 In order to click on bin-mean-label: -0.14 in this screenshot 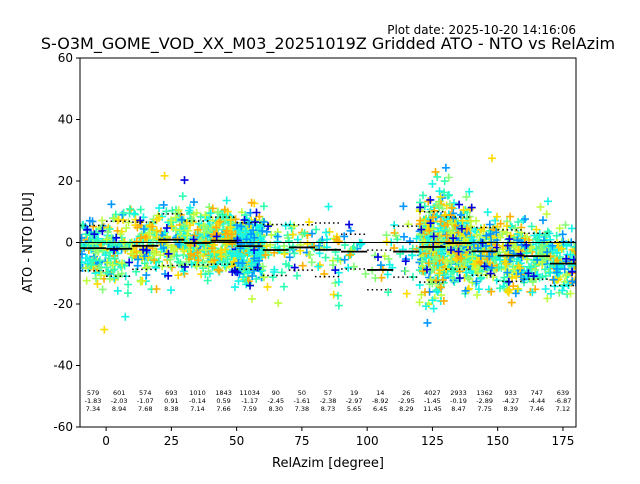, I will do `click(197, 401)`.